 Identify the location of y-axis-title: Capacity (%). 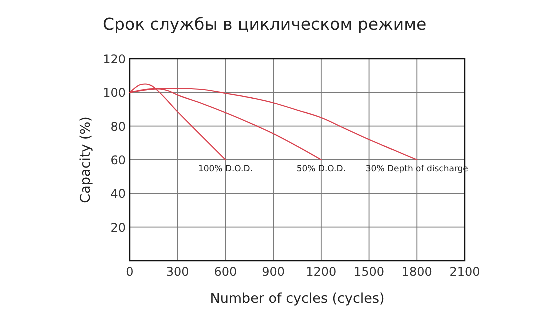
(86, 160).